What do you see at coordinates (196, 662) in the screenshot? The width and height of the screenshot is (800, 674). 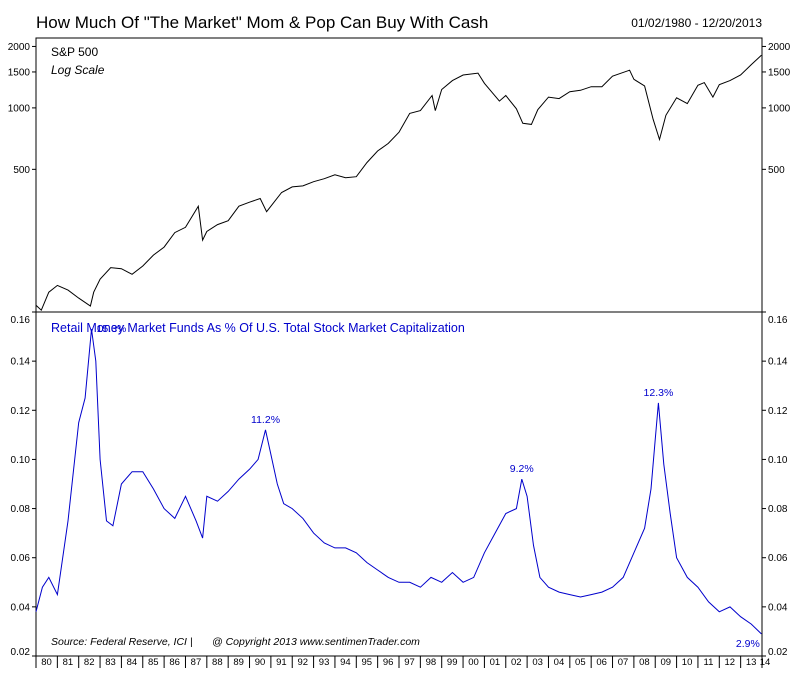 I see `xtick-label: 87` at bounding box center [196, 662].